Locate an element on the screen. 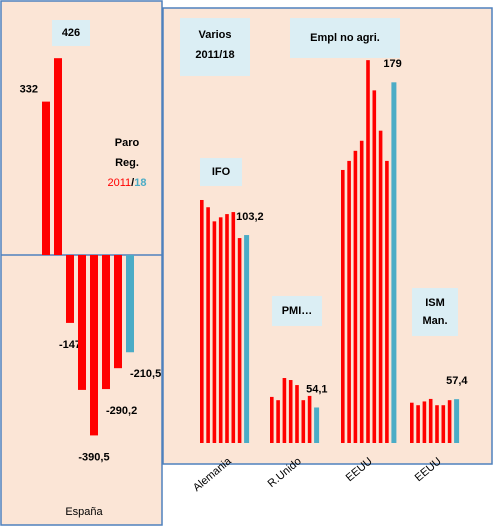 The width and height of the screenshot is (496, 526). left-subtitle: Reg. is located at coordinates (127, 163).